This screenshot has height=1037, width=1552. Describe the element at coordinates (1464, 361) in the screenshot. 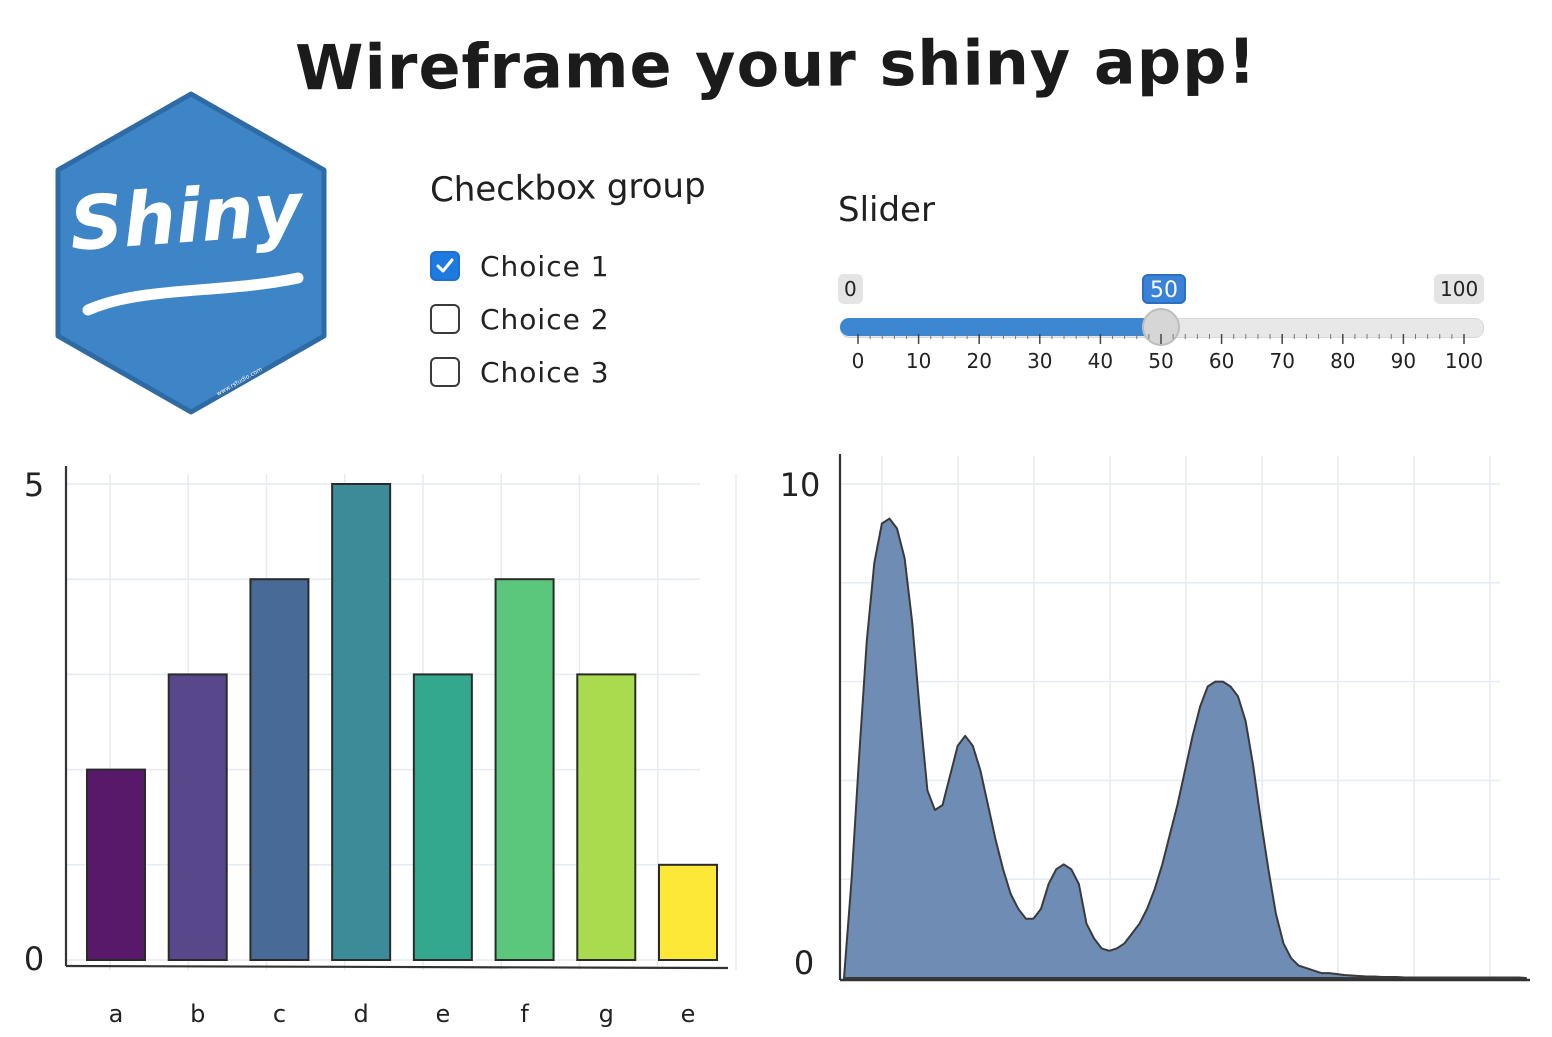

I see `slider-tick-label: 100` at that location.